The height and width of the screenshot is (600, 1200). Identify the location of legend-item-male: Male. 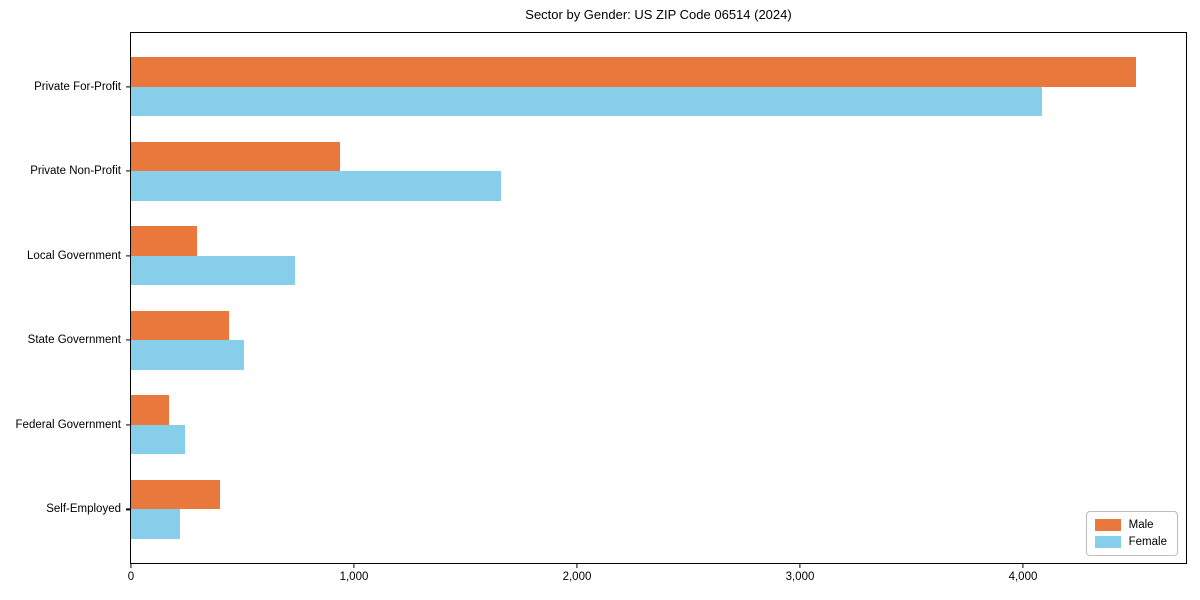
(1130, 525).